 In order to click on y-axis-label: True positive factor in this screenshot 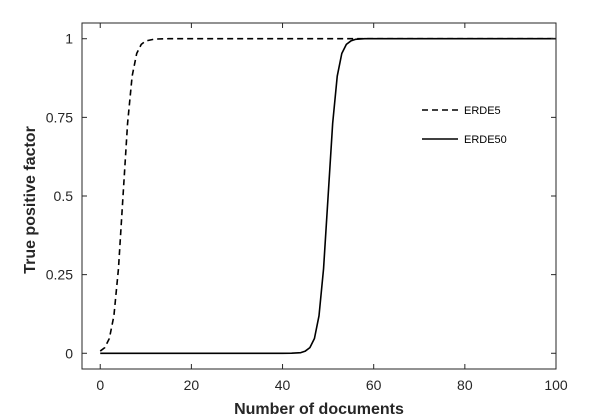, I will do `click(30, 200)`.